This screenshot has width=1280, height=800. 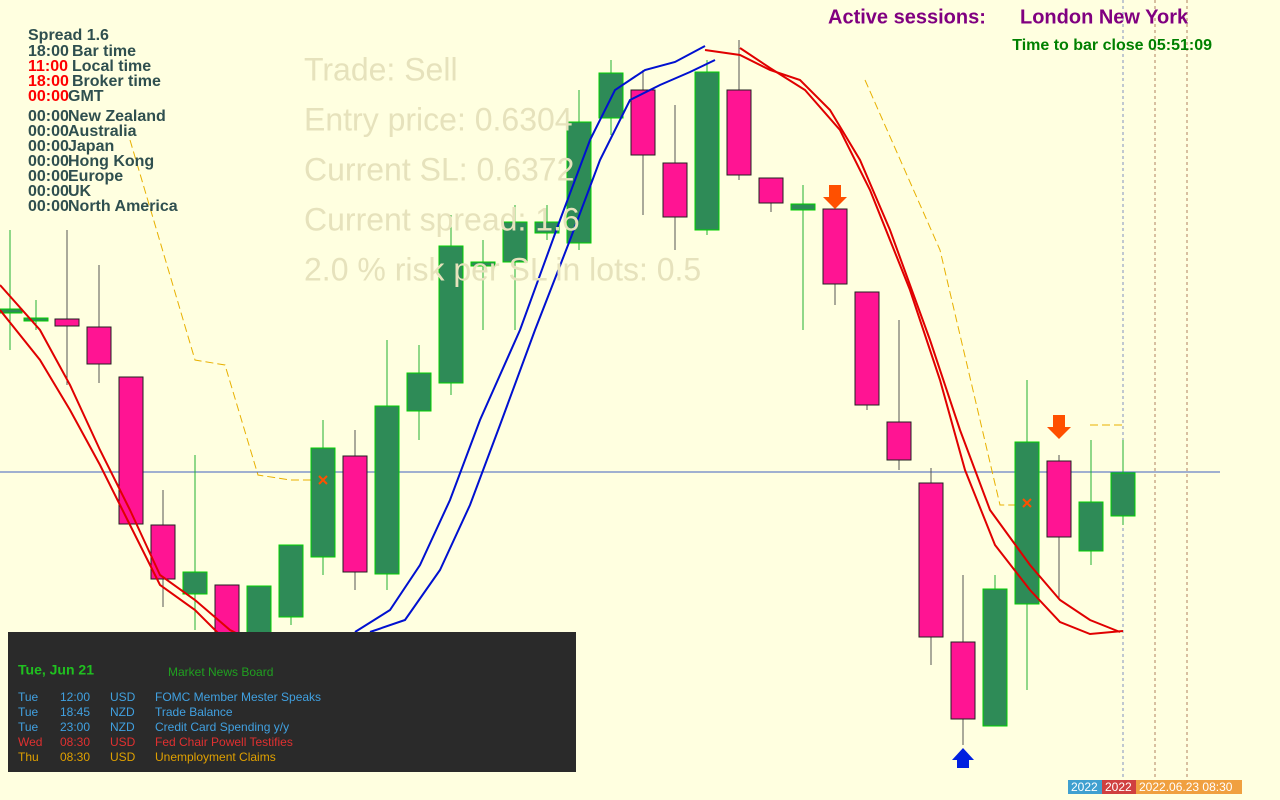 I want to click on buy-arrow, so click(x=963, y=758).